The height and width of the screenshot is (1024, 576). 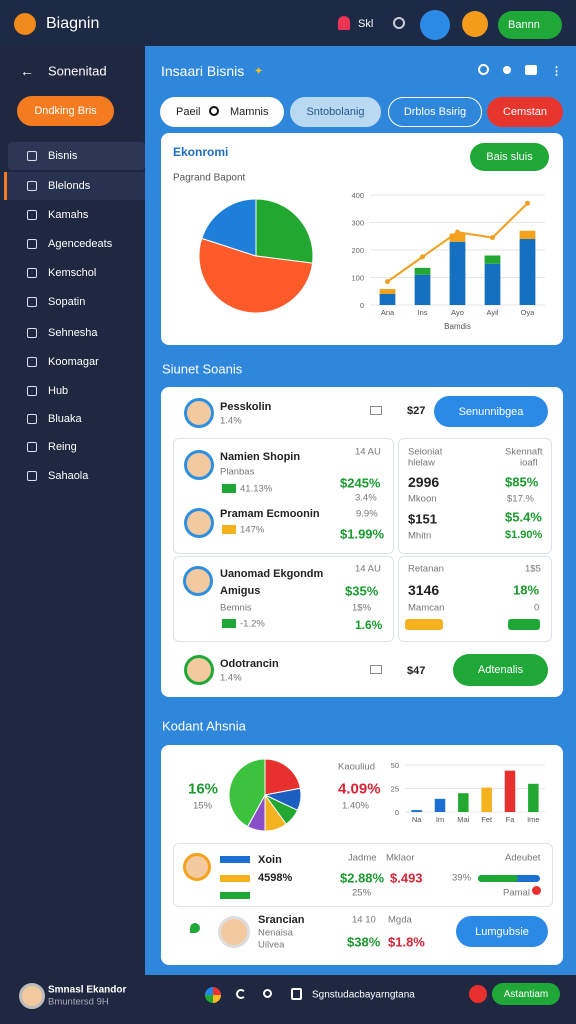 What do you see at coordinates (362, 591) in the screenshot?
I see `stat-value: $35%` at bounding box center [362, 591].